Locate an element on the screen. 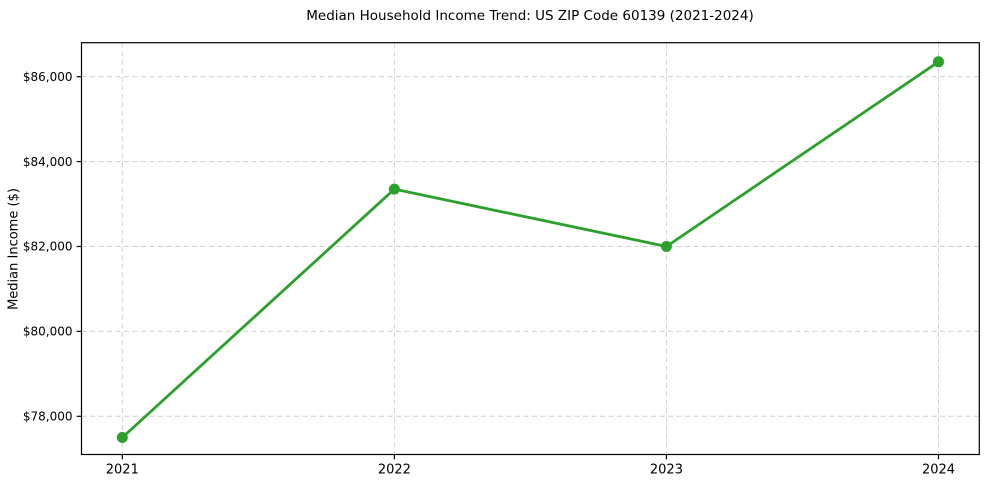 This screenshot has height=490, width=989. y-tick-label: $86,000 is located at coordinates (48, 77).